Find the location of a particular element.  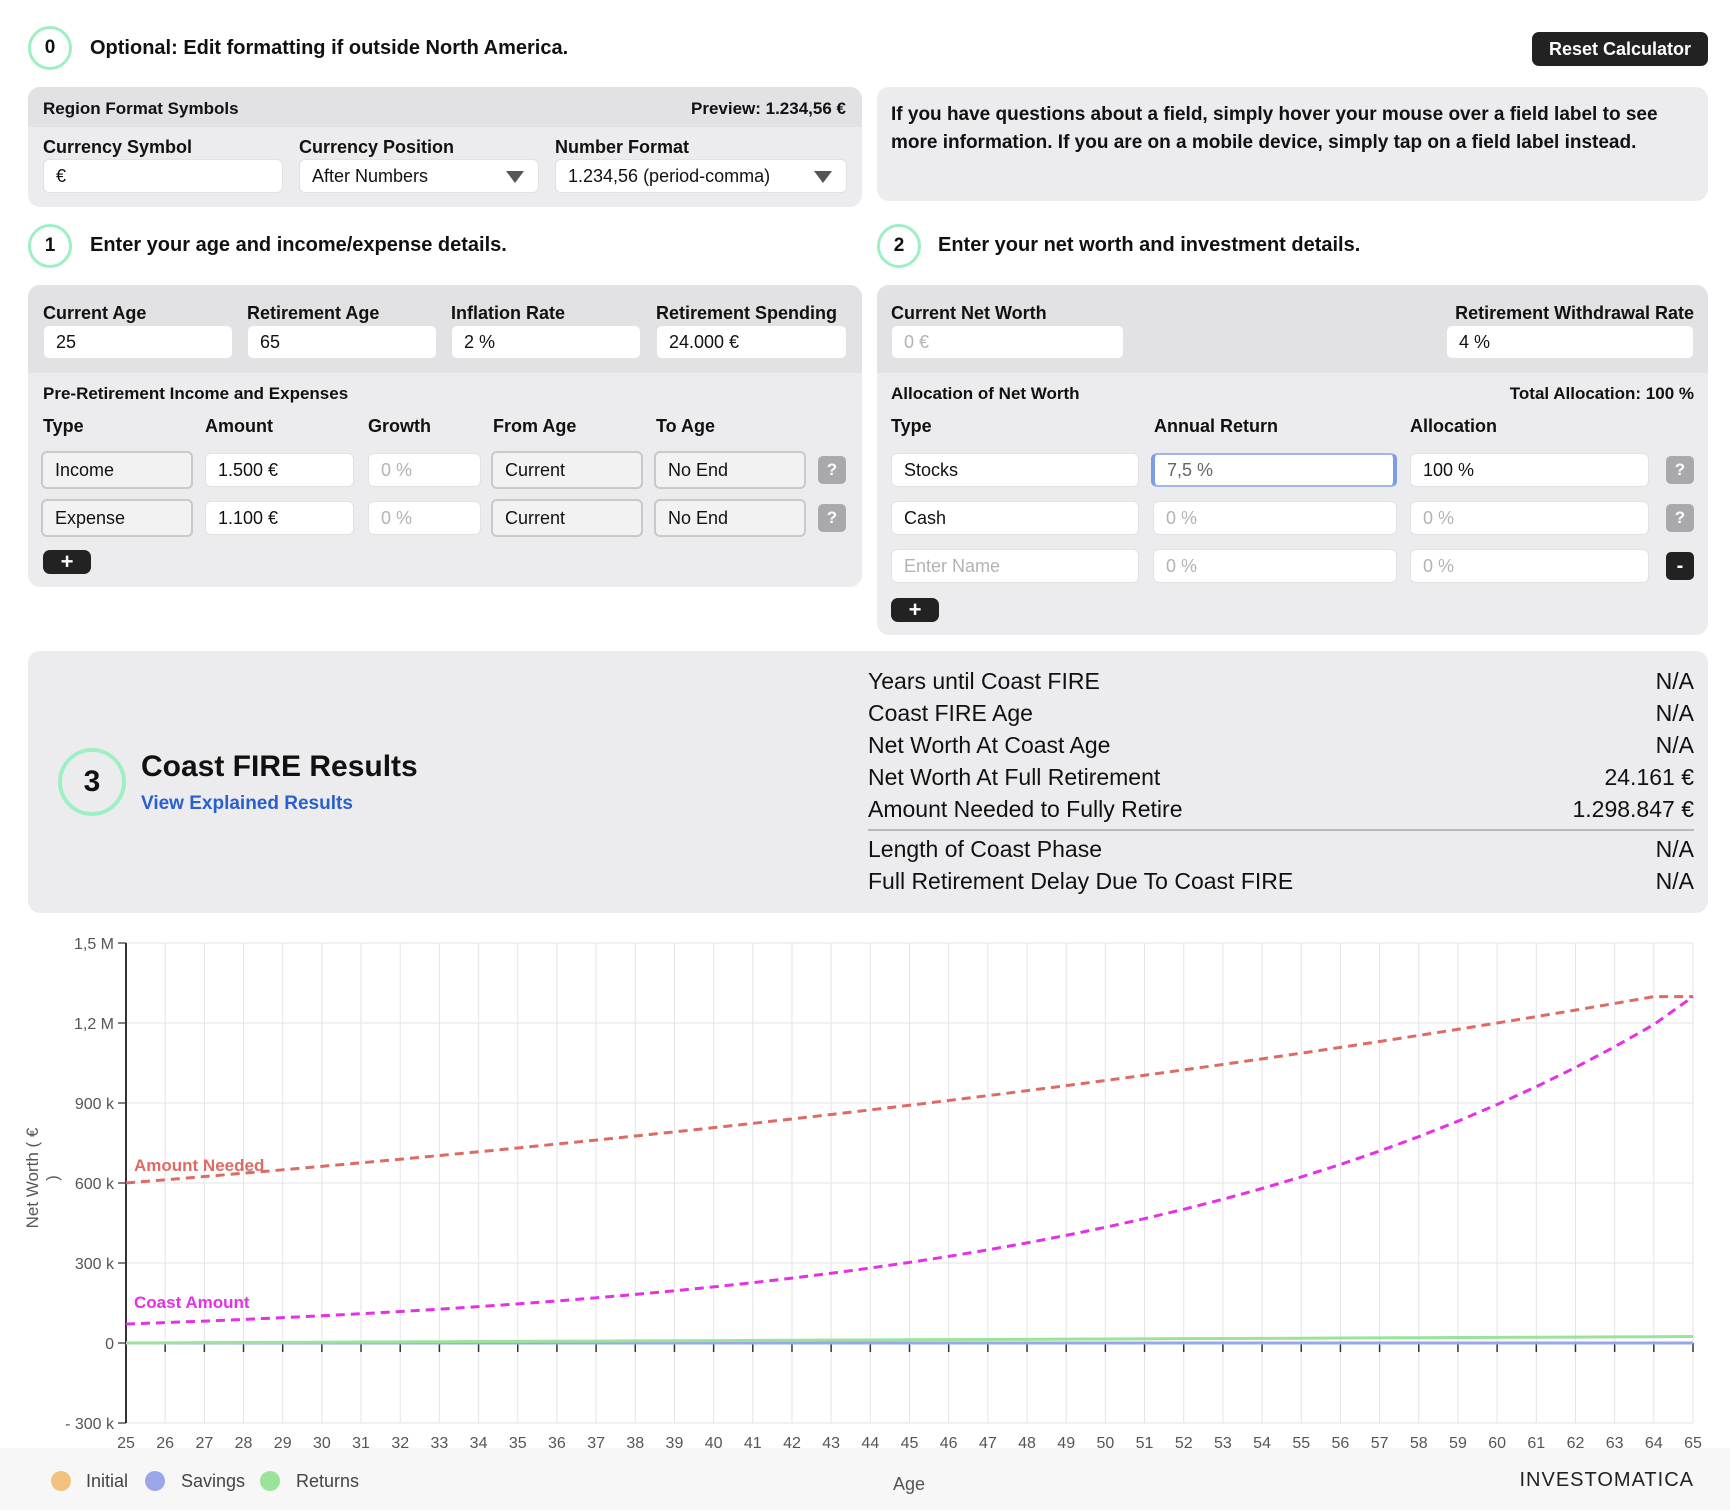

alloc-col-type-header: Type is located at coordinates (911, 426).